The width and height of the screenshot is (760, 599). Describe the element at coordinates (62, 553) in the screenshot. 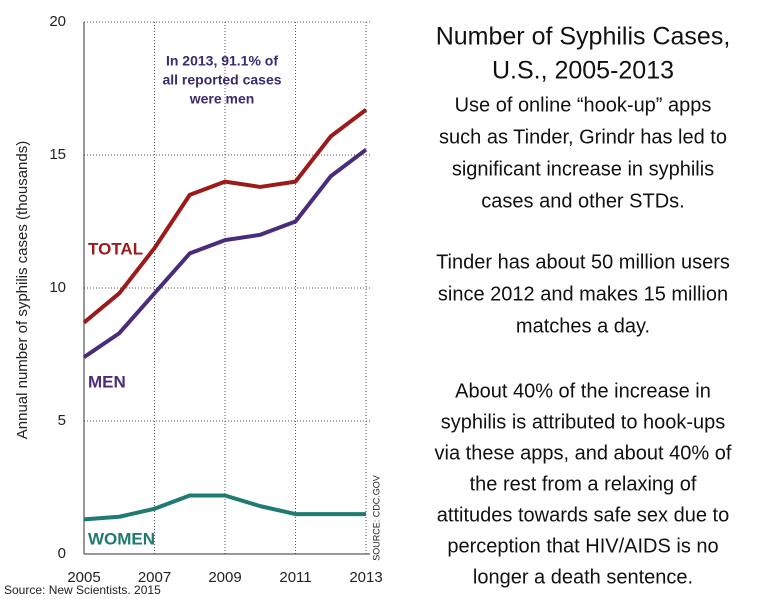

I see `y-tick-label: 0` at that location.